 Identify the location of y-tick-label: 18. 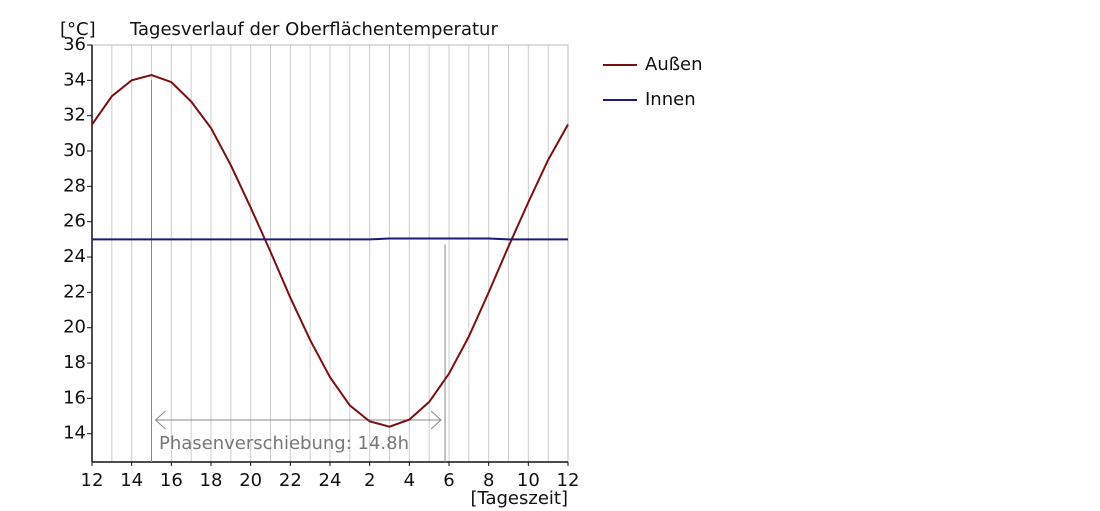
(74, 362).